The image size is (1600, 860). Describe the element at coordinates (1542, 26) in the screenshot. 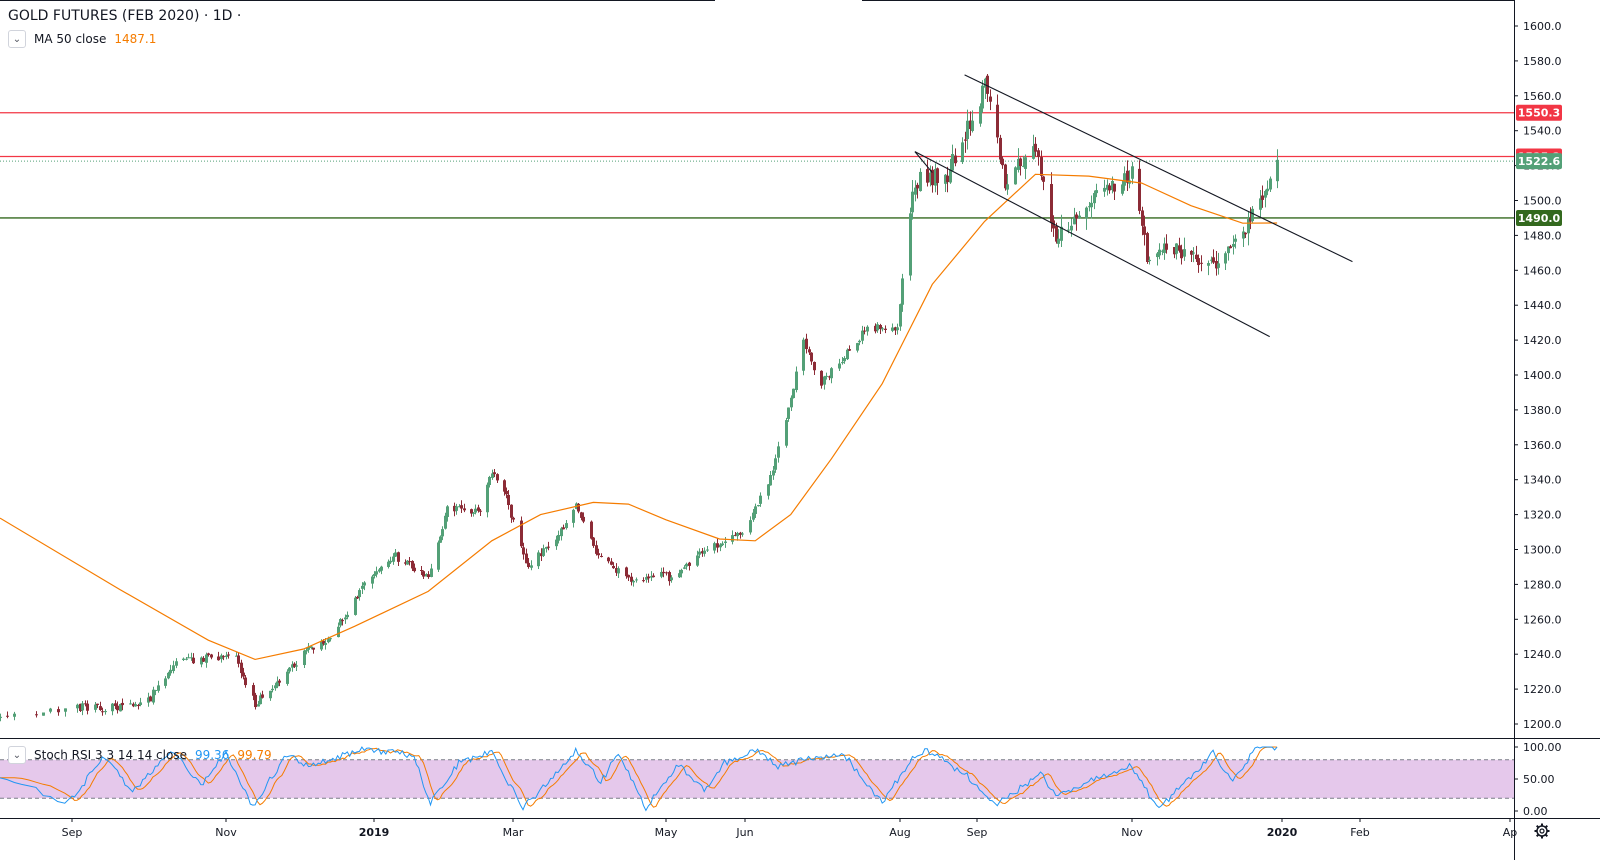

I see `price-tick-label: 1600.0` at that location.